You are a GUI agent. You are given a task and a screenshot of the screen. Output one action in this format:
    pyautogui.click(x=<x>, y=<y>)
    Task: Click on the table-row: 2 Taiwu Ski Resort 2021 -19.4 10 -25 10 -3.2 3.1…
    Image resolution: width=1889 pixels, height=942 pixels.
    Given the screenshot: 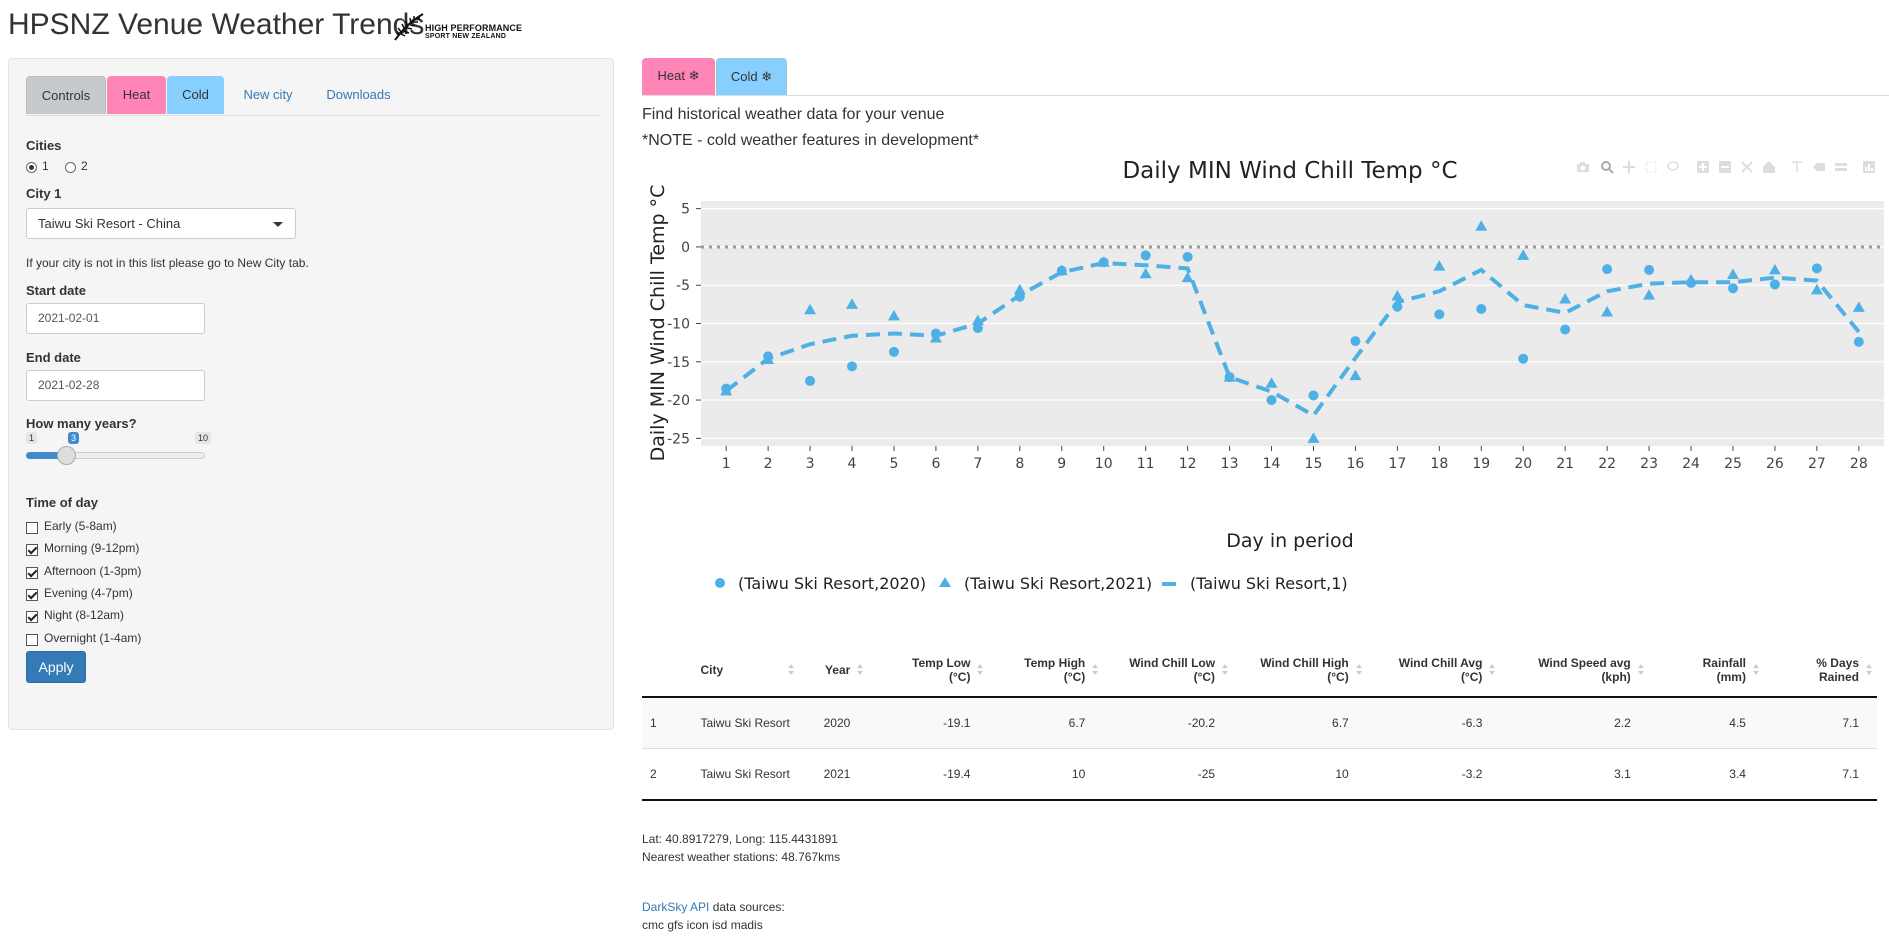 What is the action you would take?
    pyautogui.click(x=1259, y=774)
    